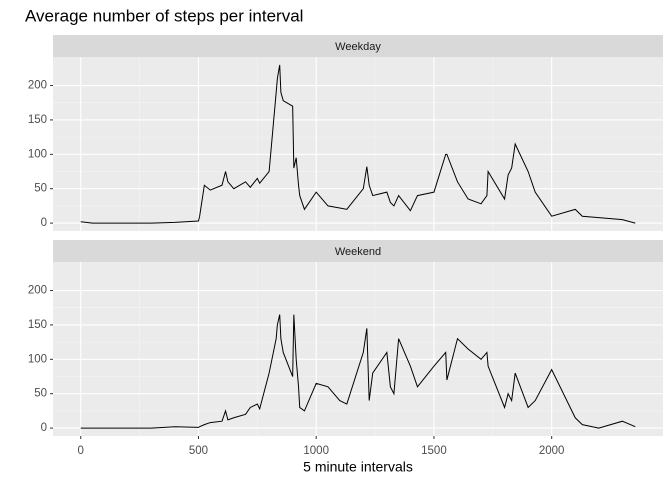 The image size is (672, 480). I want to click on facet-label: Weekday, so click(358, 47).